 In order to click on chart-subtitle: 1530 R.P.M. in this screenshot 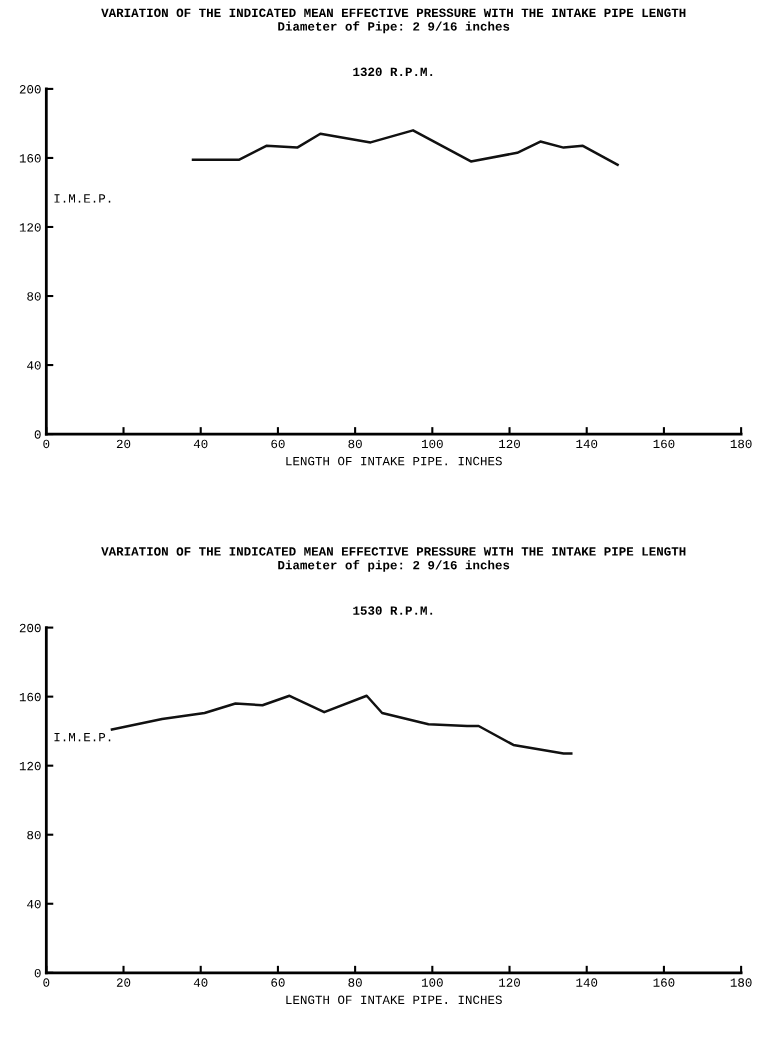, I will do `click(393, 610)`.